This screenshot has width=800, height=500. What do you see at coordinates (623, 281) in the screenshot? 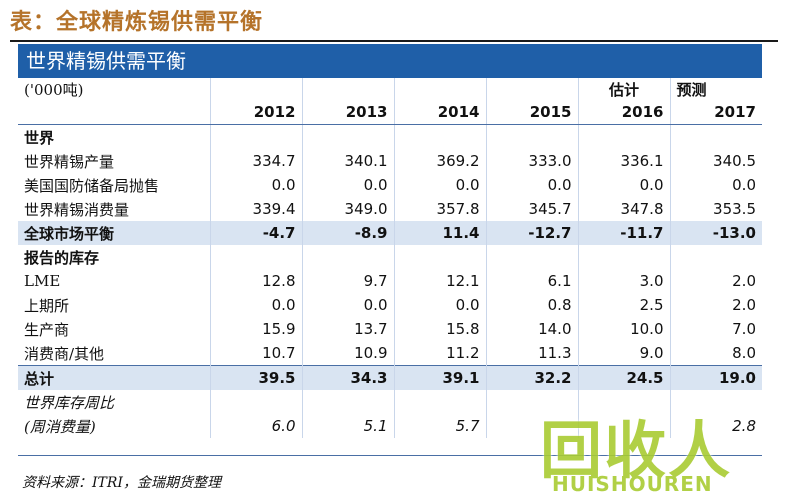
I see `table-cell: 3.0` at bounding box center [623, 281].